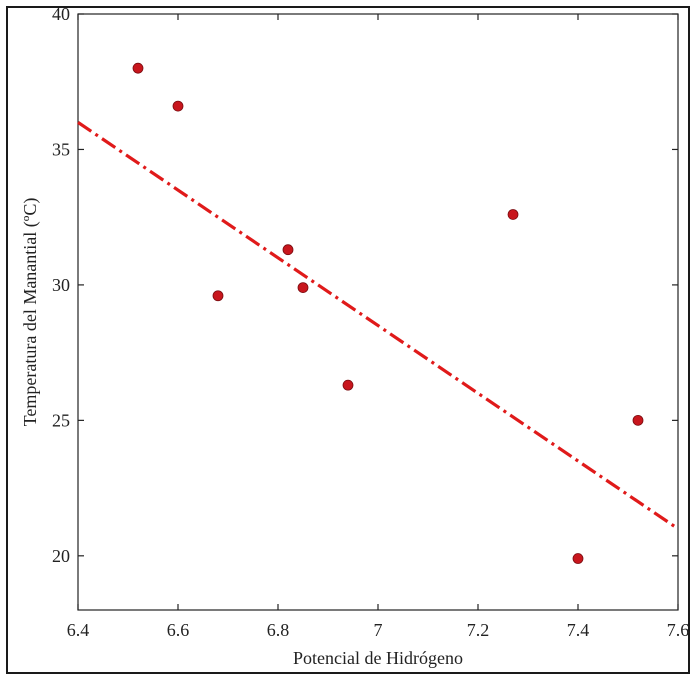  What do you see at coordinates (61, 556) in the screenshot?
I see `y-tick-label: 20` at bounding box center [61, 556].